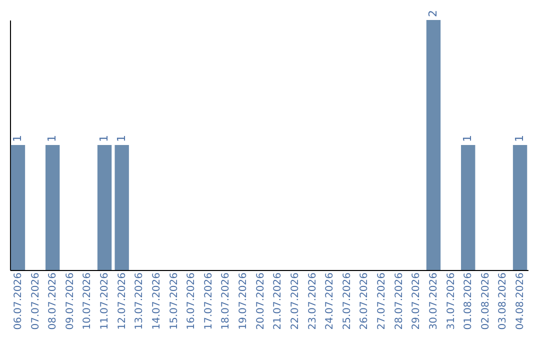 The height and width of the screenshot is (340, 540). Describe the element at coordinates (122, 301) in the screenshot. I see `x-tick-label: 12.07.2026` at that location.